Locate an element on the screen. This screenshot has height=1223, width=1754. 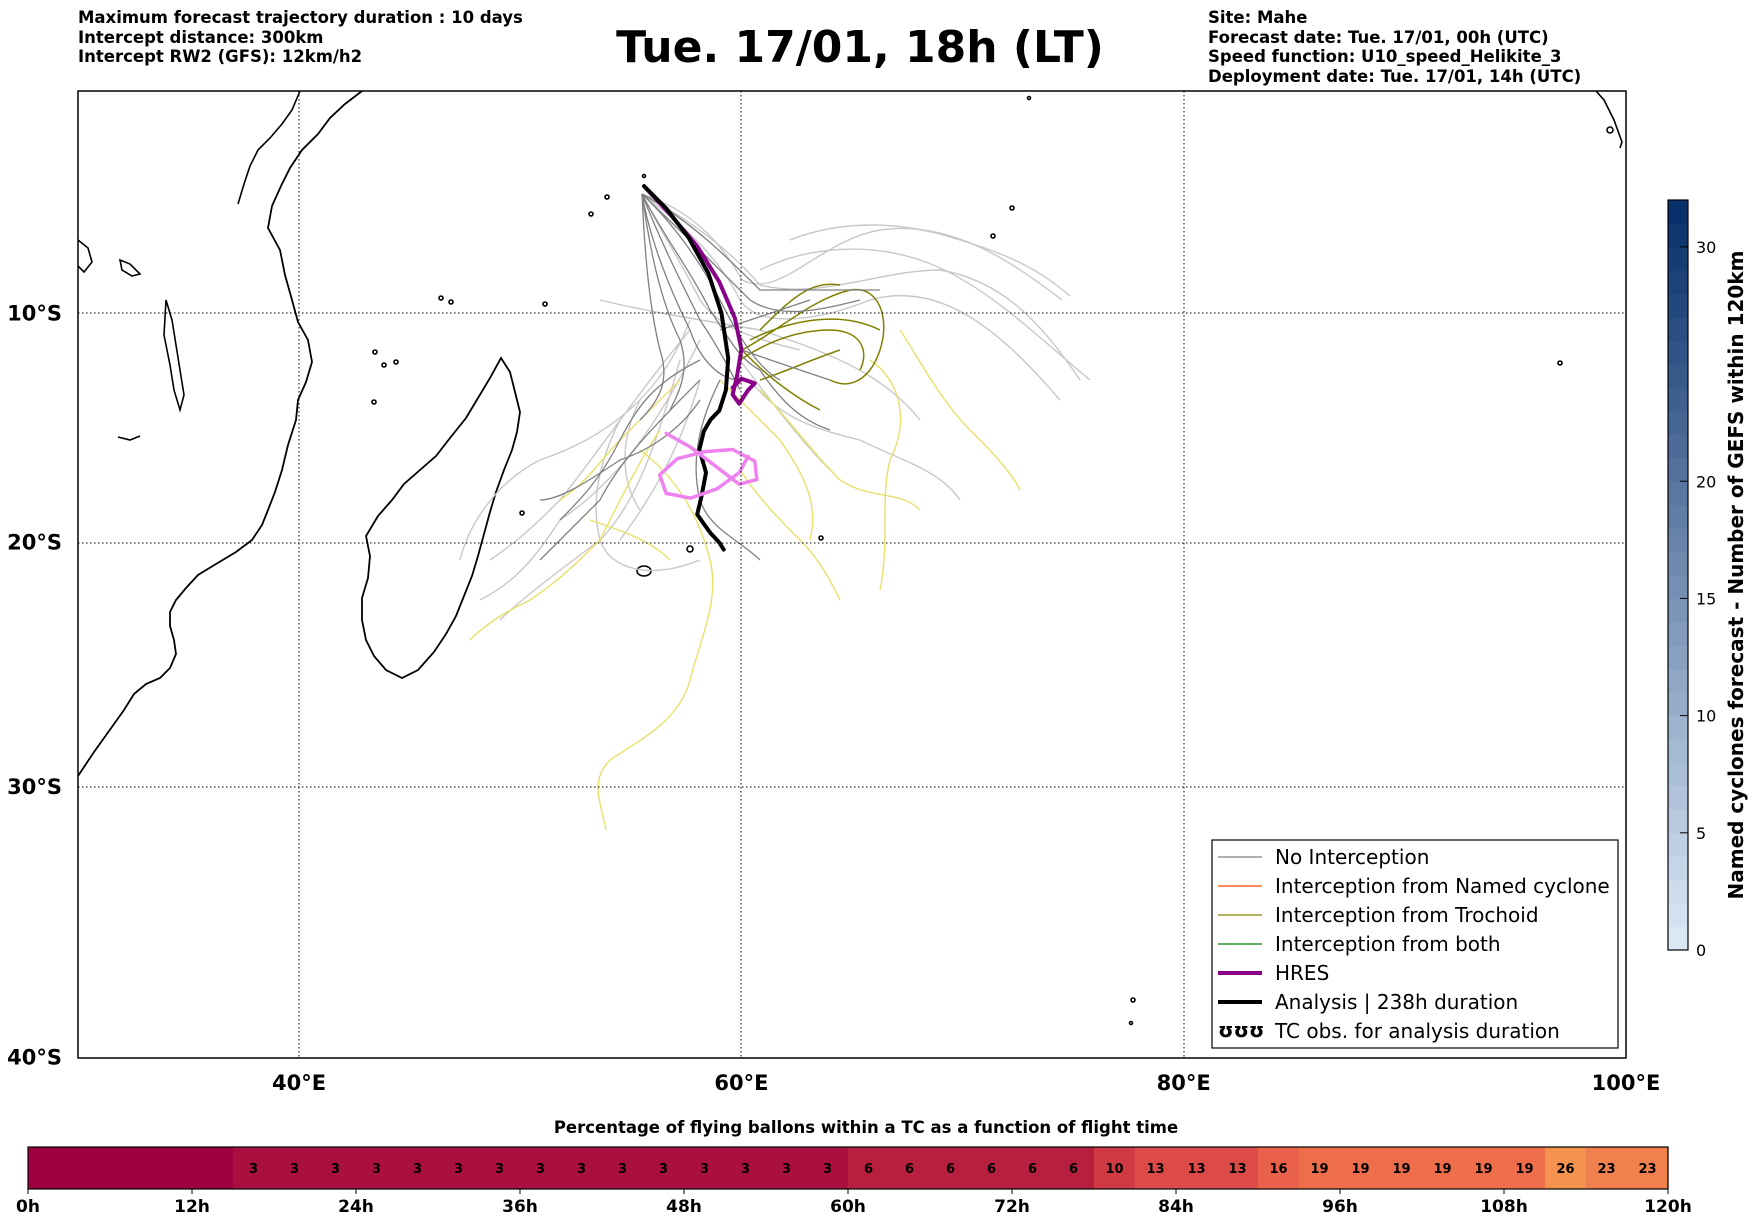
percentage-bar-tick-label: 0h is located at coordinates (28, 1207).